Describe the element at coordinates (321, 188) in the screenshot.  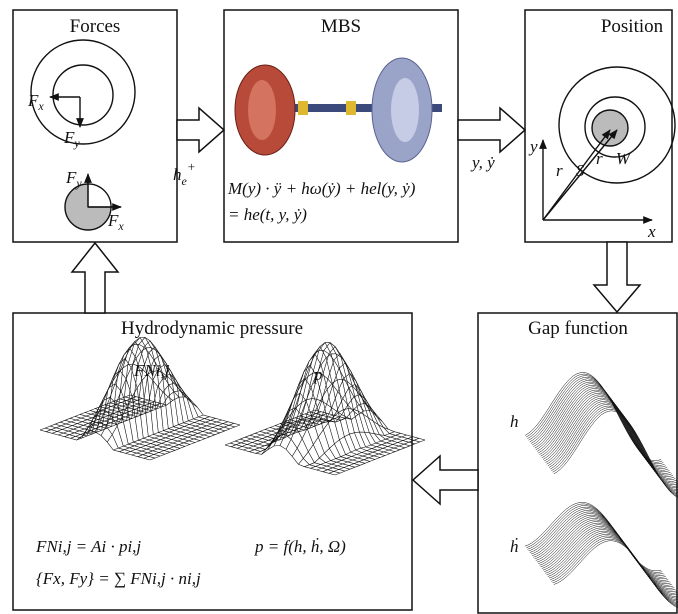
I see `equation: M(y) · ÿ + hω(ẏ) + hel(y, ẏ)` at that location.